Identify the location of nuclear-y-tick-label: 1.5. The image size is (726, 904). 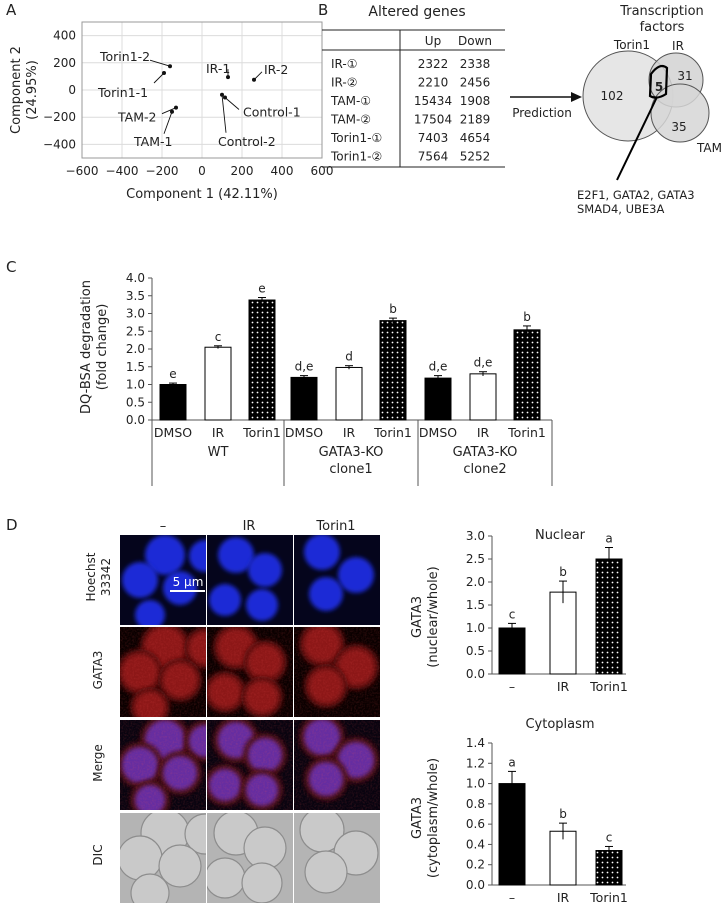
(475, 605).